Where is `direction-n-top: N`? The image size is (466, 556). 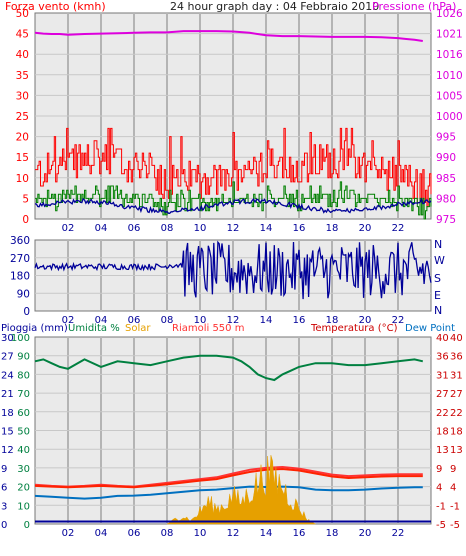 direction-n-top: N is located at coordinates (438, 244).